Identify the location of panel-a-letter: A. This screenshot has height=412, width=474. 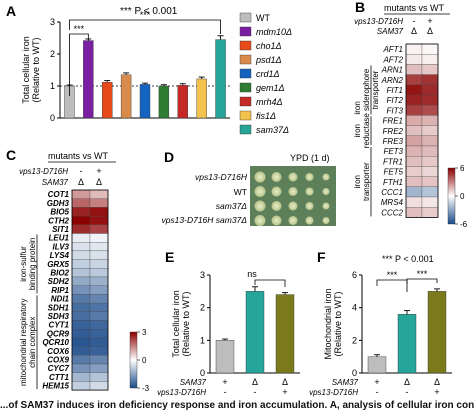
(11, 11).